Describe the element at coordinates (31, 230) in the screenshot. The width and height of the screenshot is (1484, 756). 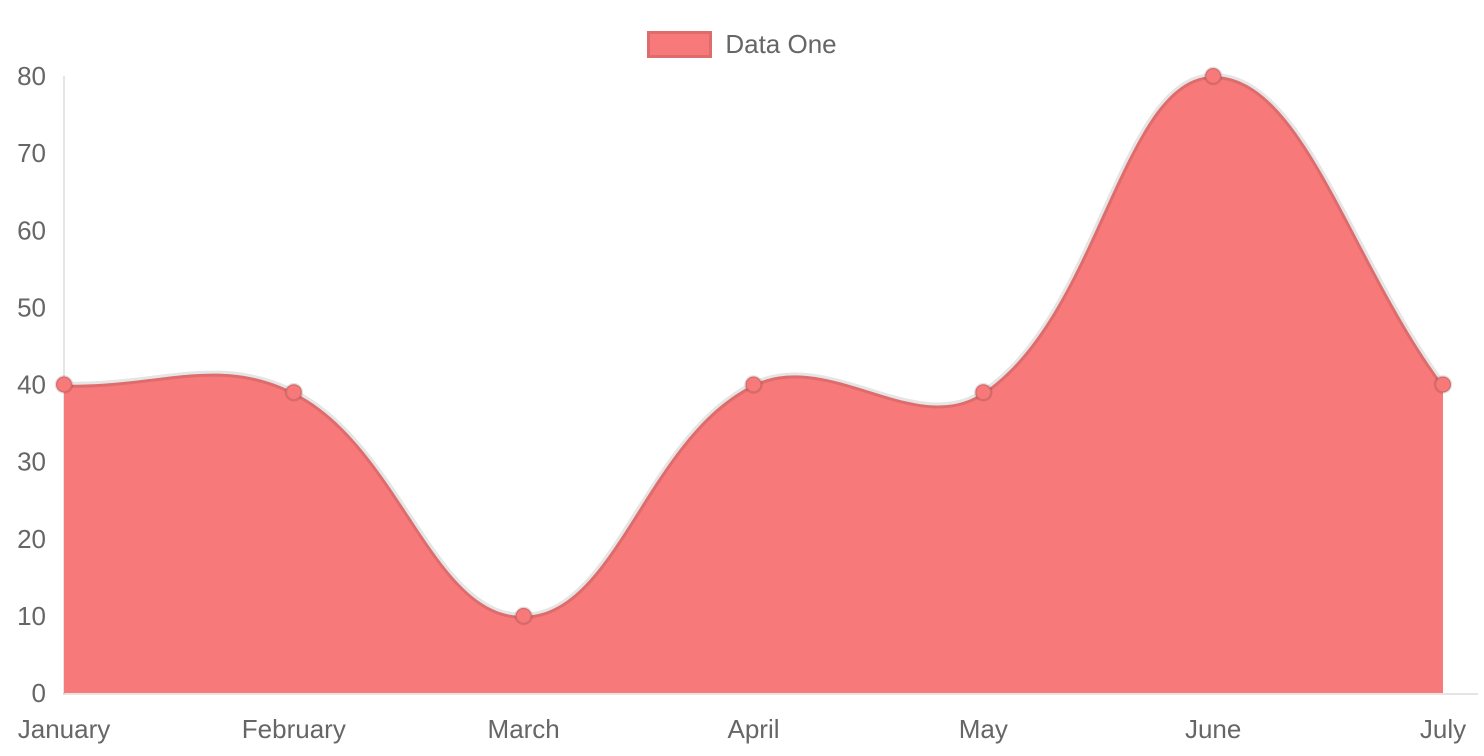
I see `y-tick-60: 60` at that location.